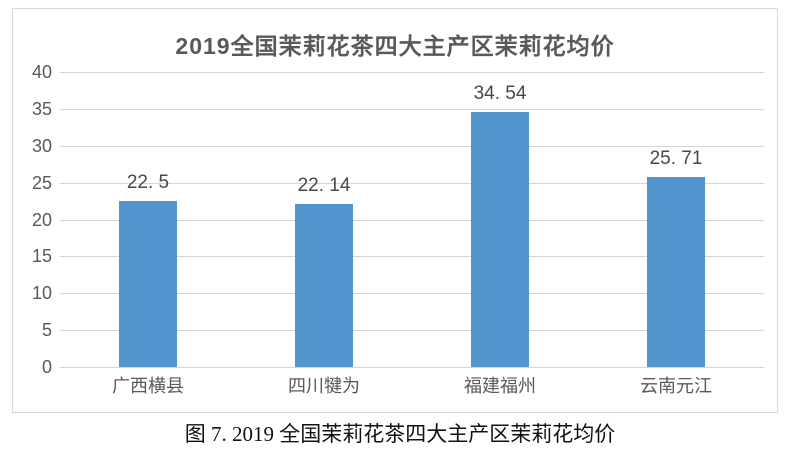  I want to click on chart-title: 2019全国茉莉花茶四大主产区茉莉花均价, so click(395, 46).